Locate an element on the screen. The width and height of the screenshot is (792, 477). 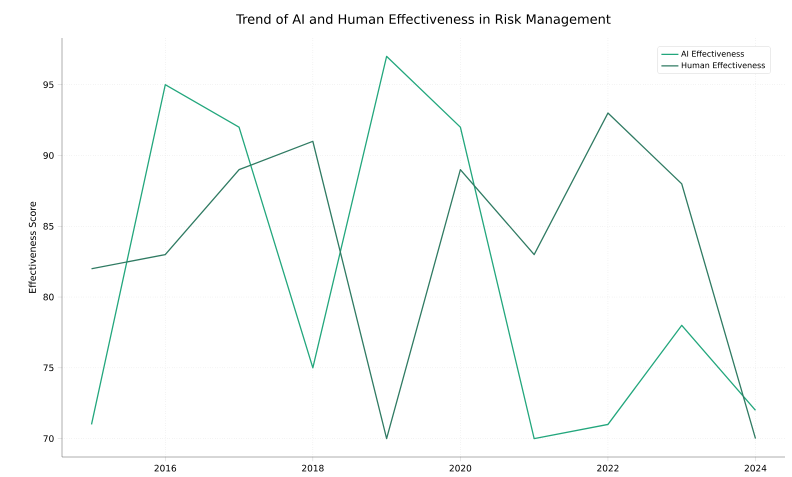
chart-title: Trend of AI and Human Effectiveness in Risk Management is located at coordinates (423, 20).